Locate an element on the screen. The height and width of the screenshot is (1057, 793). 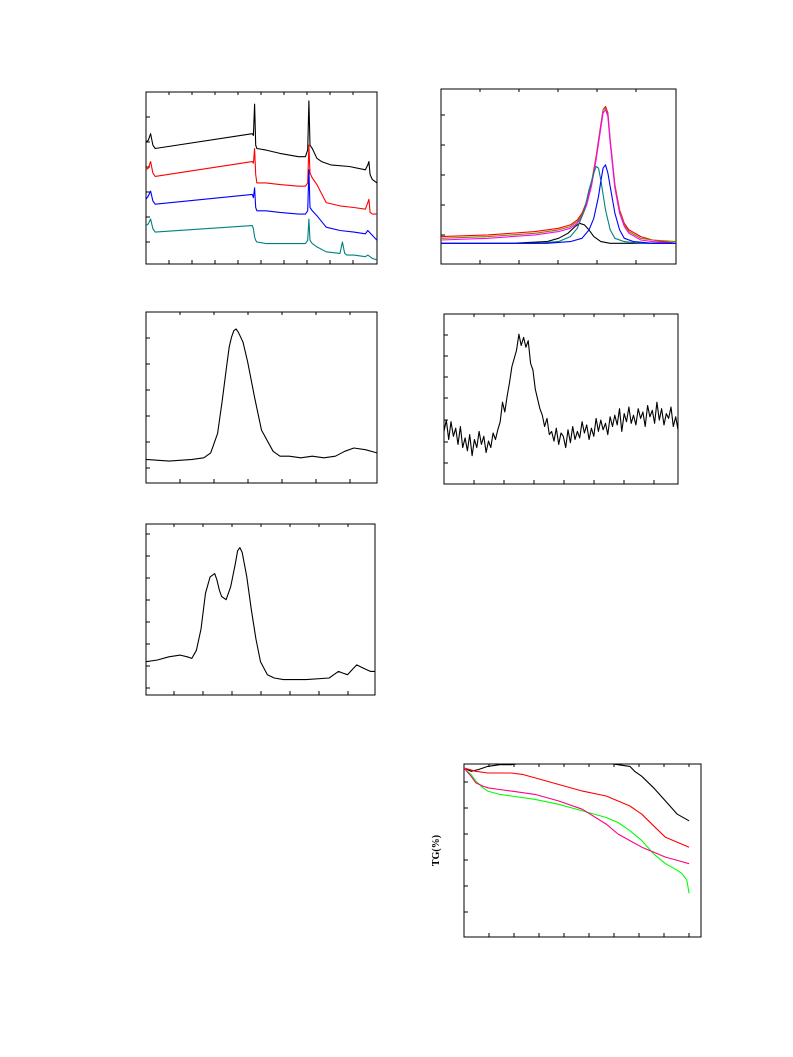
chart-panel-middle-right is located at coordinates (561, 399).